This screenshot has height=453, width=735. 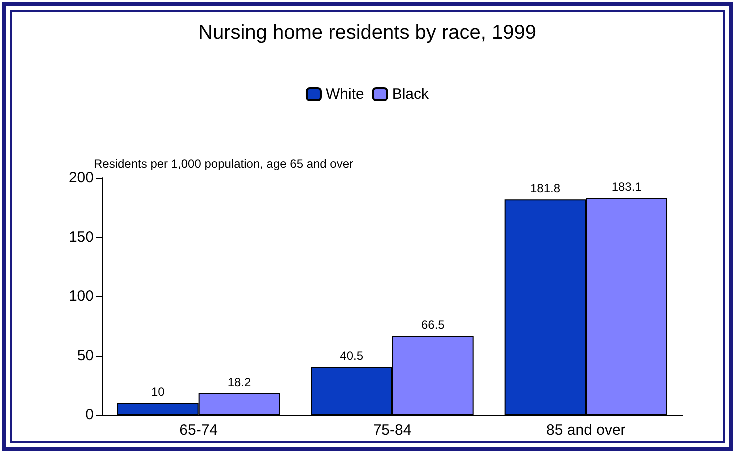 What do you see at coordinates (199, 430) in the screenshot?
I see `x-tick-label: 65-74` at bounding box center [199, 430].